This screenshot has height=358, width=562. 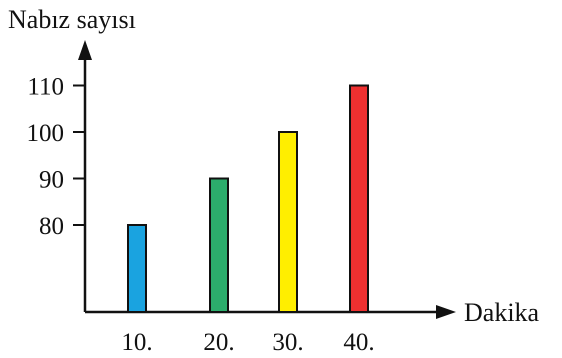 I want to click on x-tick-labels: 10. 20. 30. 40., so click(x=247, y=342).